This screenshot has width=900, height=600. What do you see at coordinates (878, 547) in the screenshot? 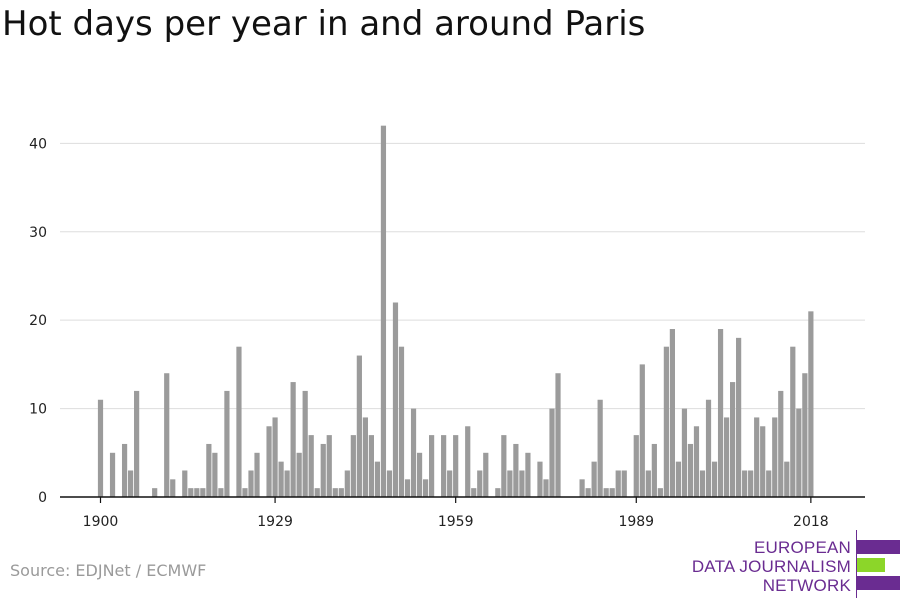
I see `logo-bar-top` at bounding box center [878, 547].